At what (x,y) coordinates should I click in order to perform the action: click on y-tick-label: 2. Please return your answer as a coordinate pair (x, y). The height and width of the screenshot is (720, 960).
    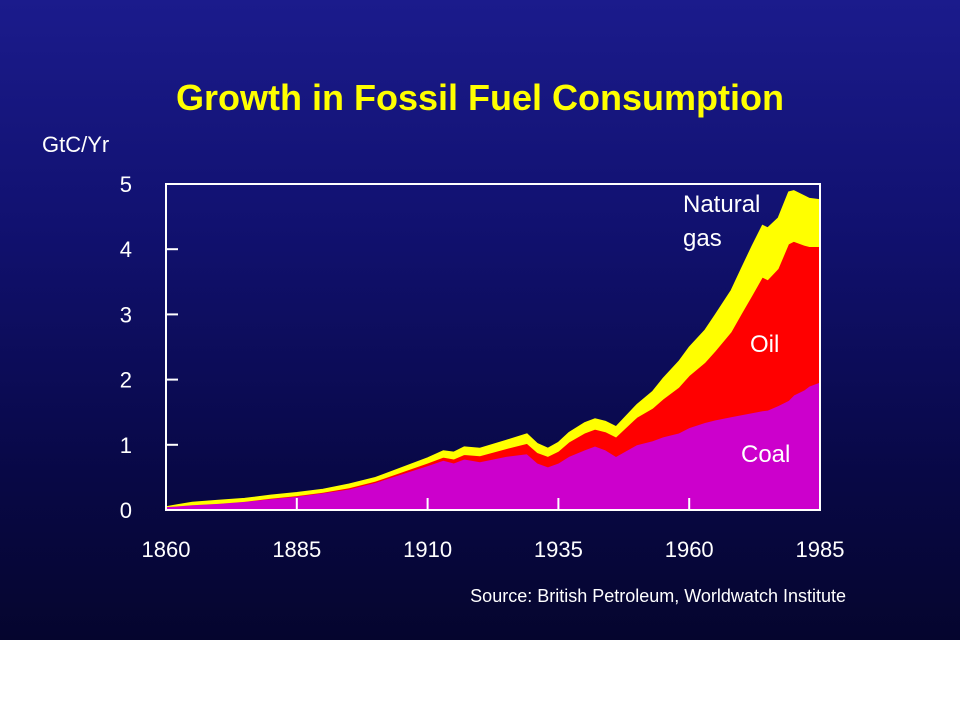
    Looking at the image, I should click on (126, 380).